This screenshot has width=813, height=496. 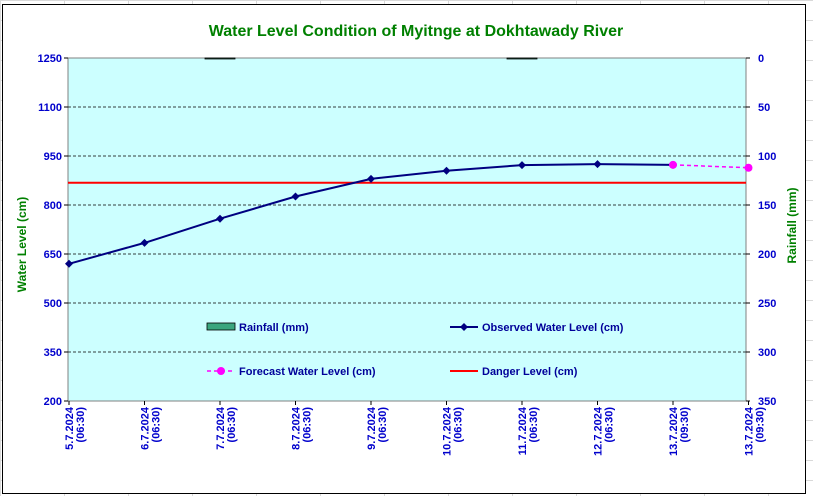 What do you see at coordinates (302, 428) in the screenshot?
I see `x-tick-label: 8.7.2024(06:30)` at bounding box center [302, 428].